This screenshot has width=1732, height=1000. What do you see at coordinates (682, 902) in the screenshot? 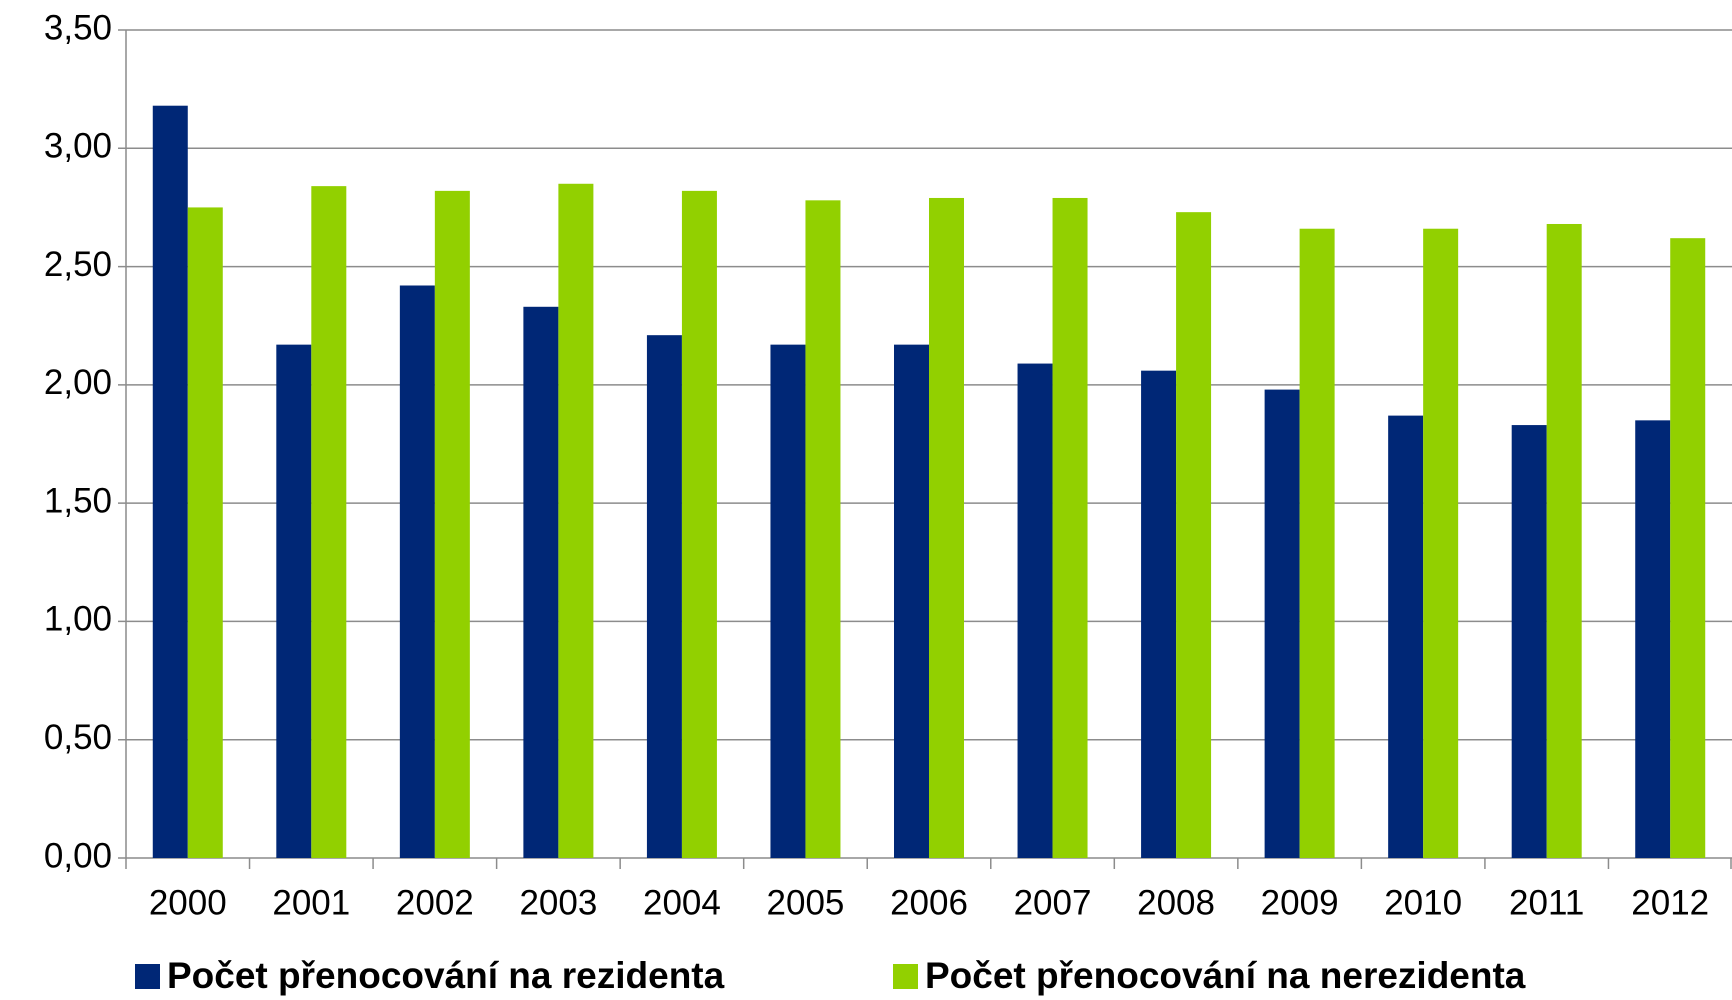
I see `x-tick-label: 2004` at bounding box center [682, 902].